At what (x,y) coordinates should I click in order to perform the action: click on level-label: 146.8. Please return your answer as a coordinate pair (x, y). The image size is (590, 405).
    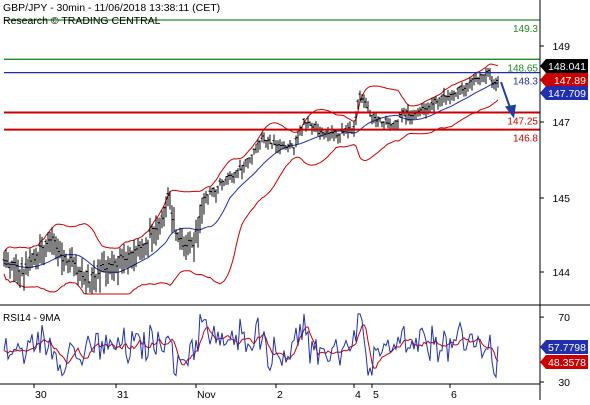
    Looking at the image, I should click on (525, 139).